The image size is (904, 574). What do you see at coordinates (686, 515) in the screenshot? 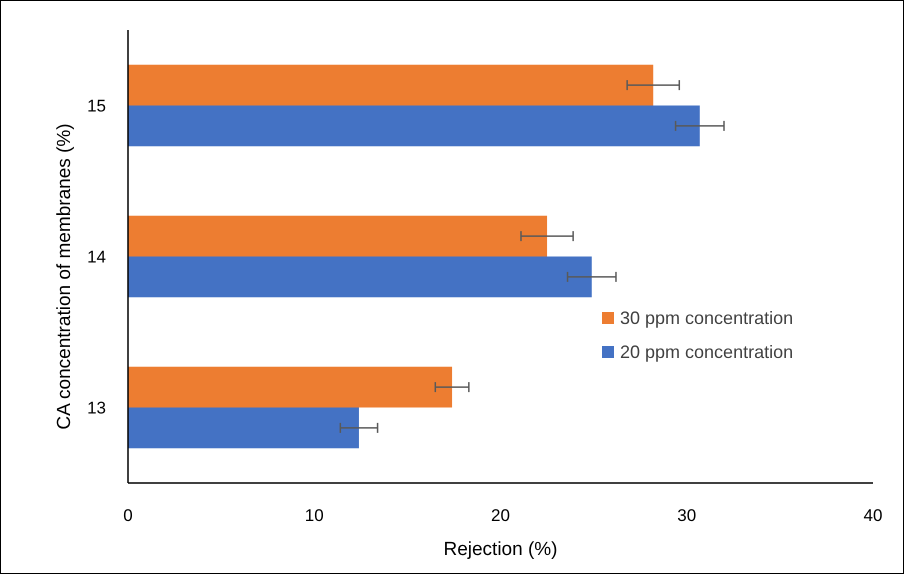
I see `x-tick-label: 30` at bounding box center [686, 515].